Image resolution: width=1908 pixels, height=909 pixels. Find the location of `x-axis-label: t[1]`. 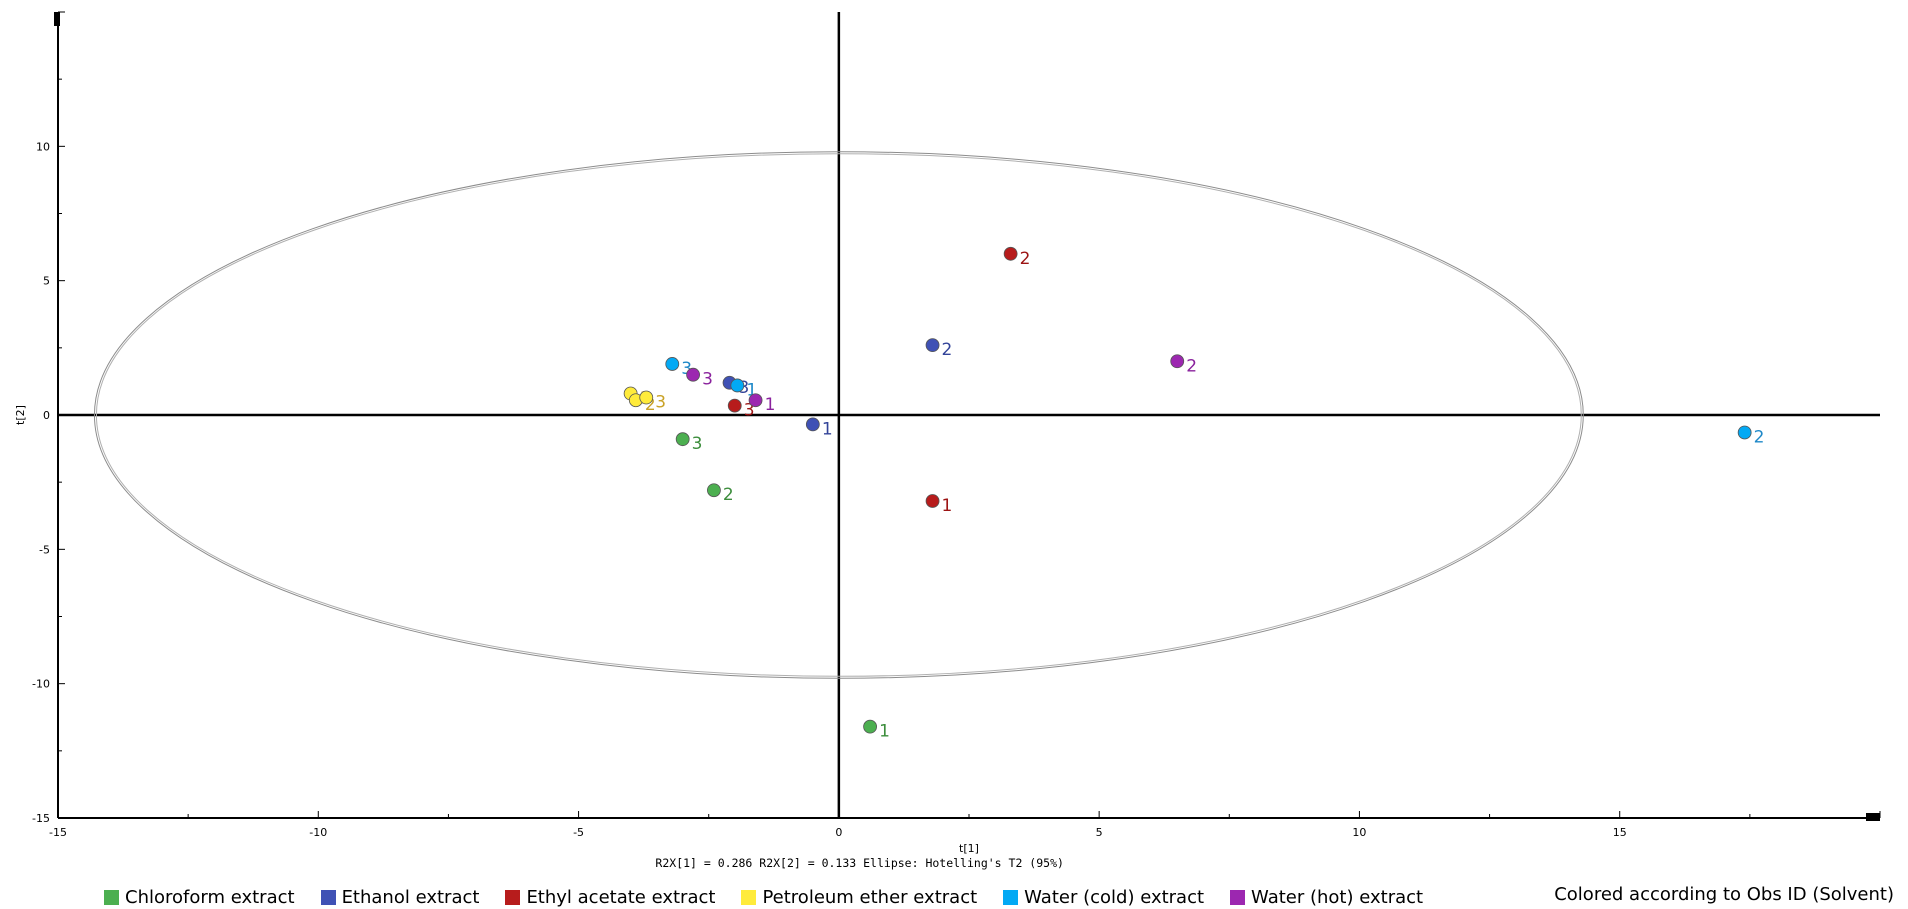

x-axis-label: t[1] is located at coordinates (969, 848).